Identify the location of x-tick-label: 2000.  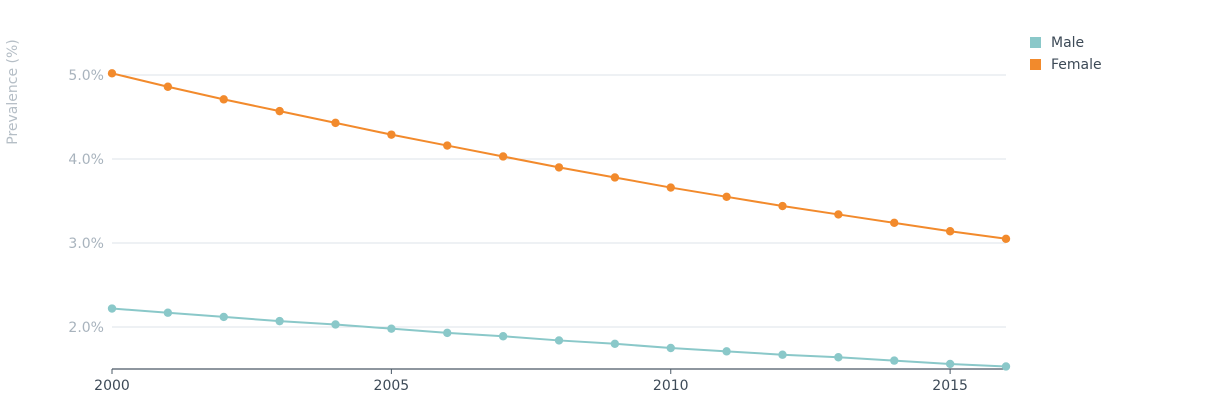
(112, 386).